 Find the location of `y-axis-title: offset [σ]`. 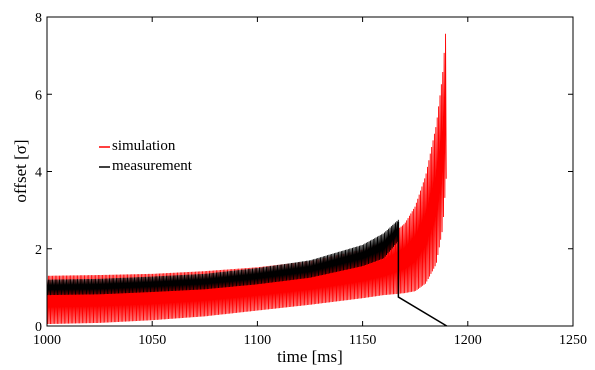

y-axis-title: offset [σ] is located at coordinates (20, 170).